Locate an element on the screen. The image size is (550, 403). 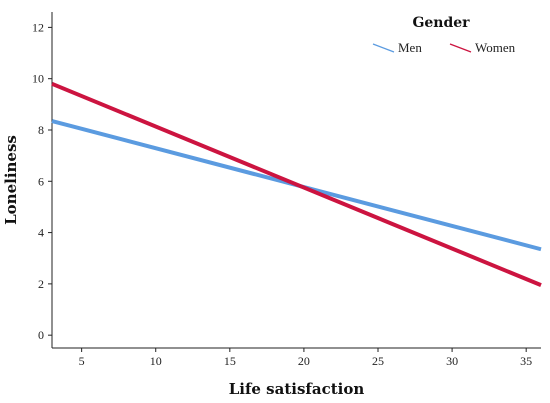
x-tick-label: 30 is located at coordinates (452, 361).